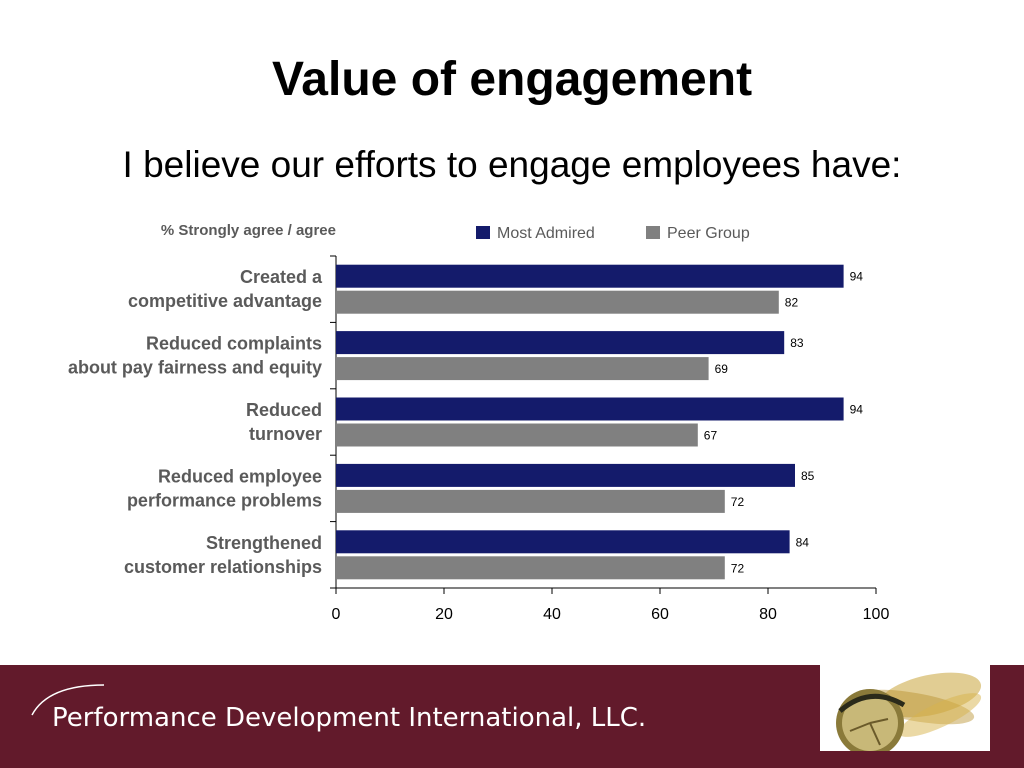 The image size is (1024, 768). What do you see at coordinates (224, 500) in the screenshot?
I see `category-label: performance problems` at bounding box center [224, 500].